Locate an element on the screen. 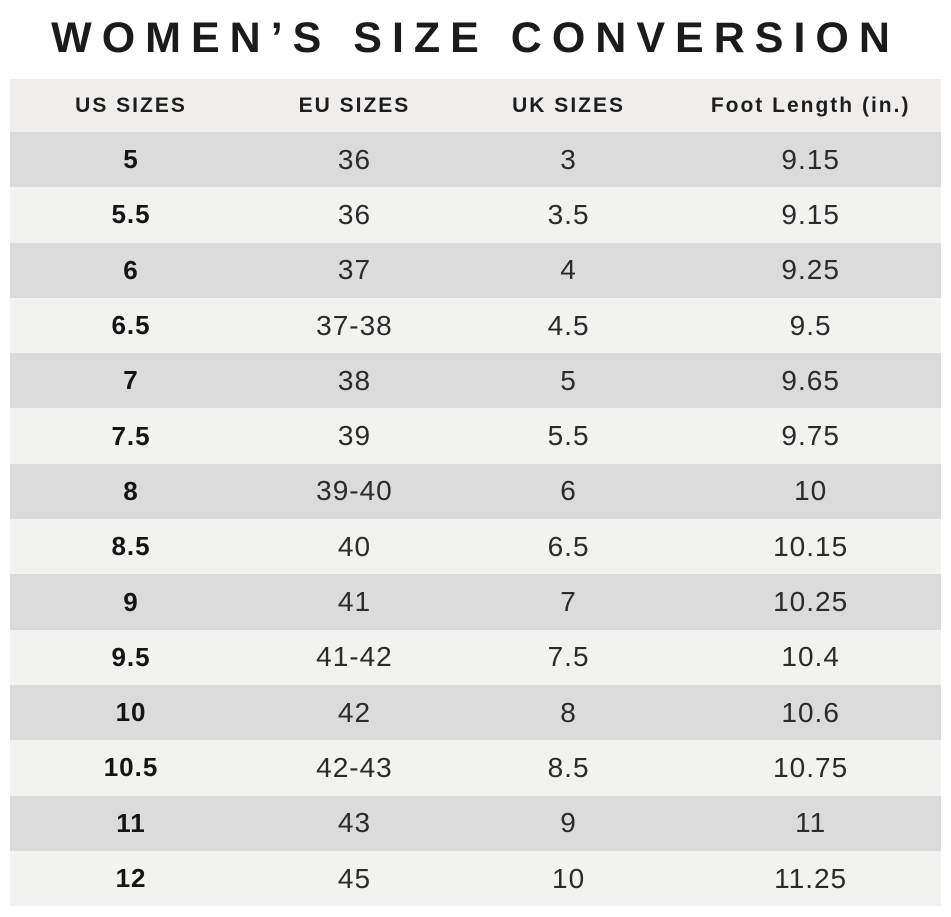 The width and height of the screenshot is (951, 917). header-cell-uk-size: UK SIZES is located at coordinates (568, 105).